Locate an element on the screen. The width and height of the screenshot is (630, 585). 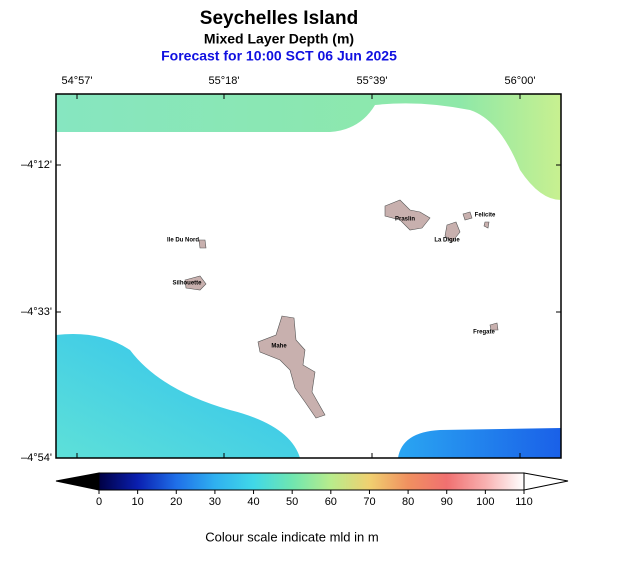
lat-label: –4°54' is located at coordinates (36, 458).